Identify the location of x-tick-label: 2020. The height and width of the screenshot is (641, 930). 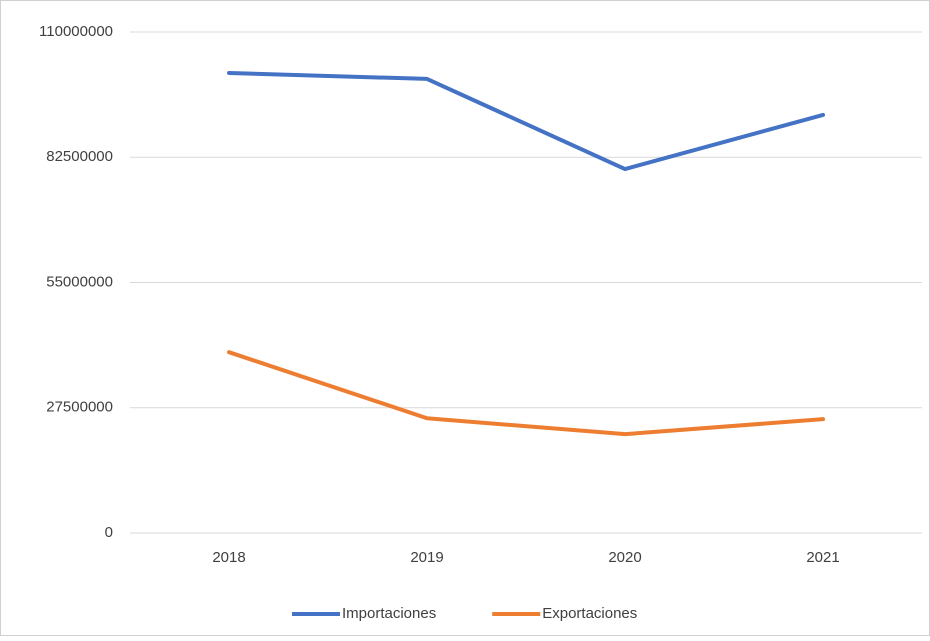
(624, 557).